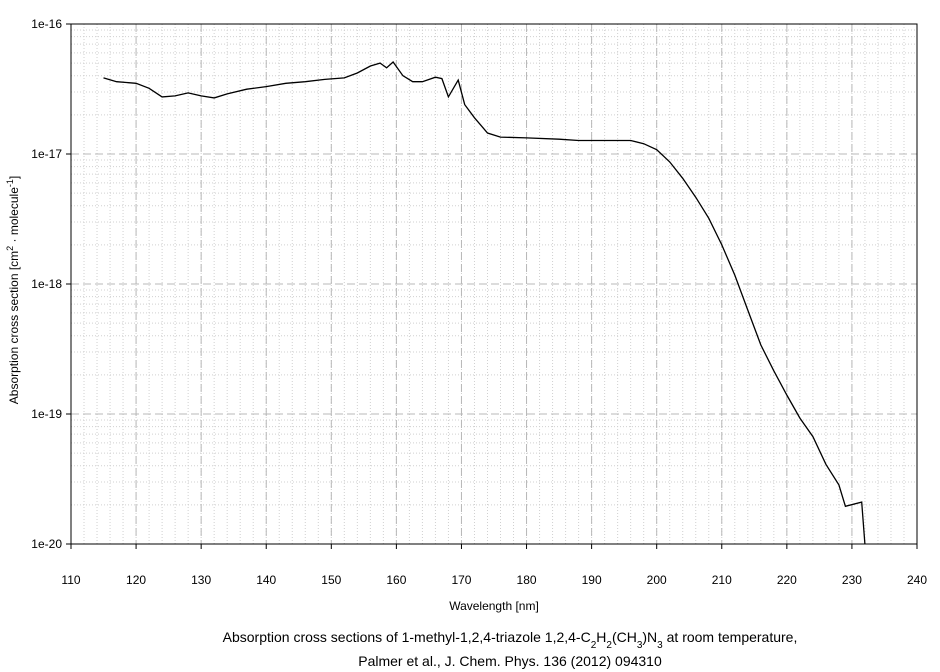 The image size is (940, 672). What do you see at coordinates (722, 580) in the screenshot?
I see `x-tick-label: 210` at bounding box center [722, 580].